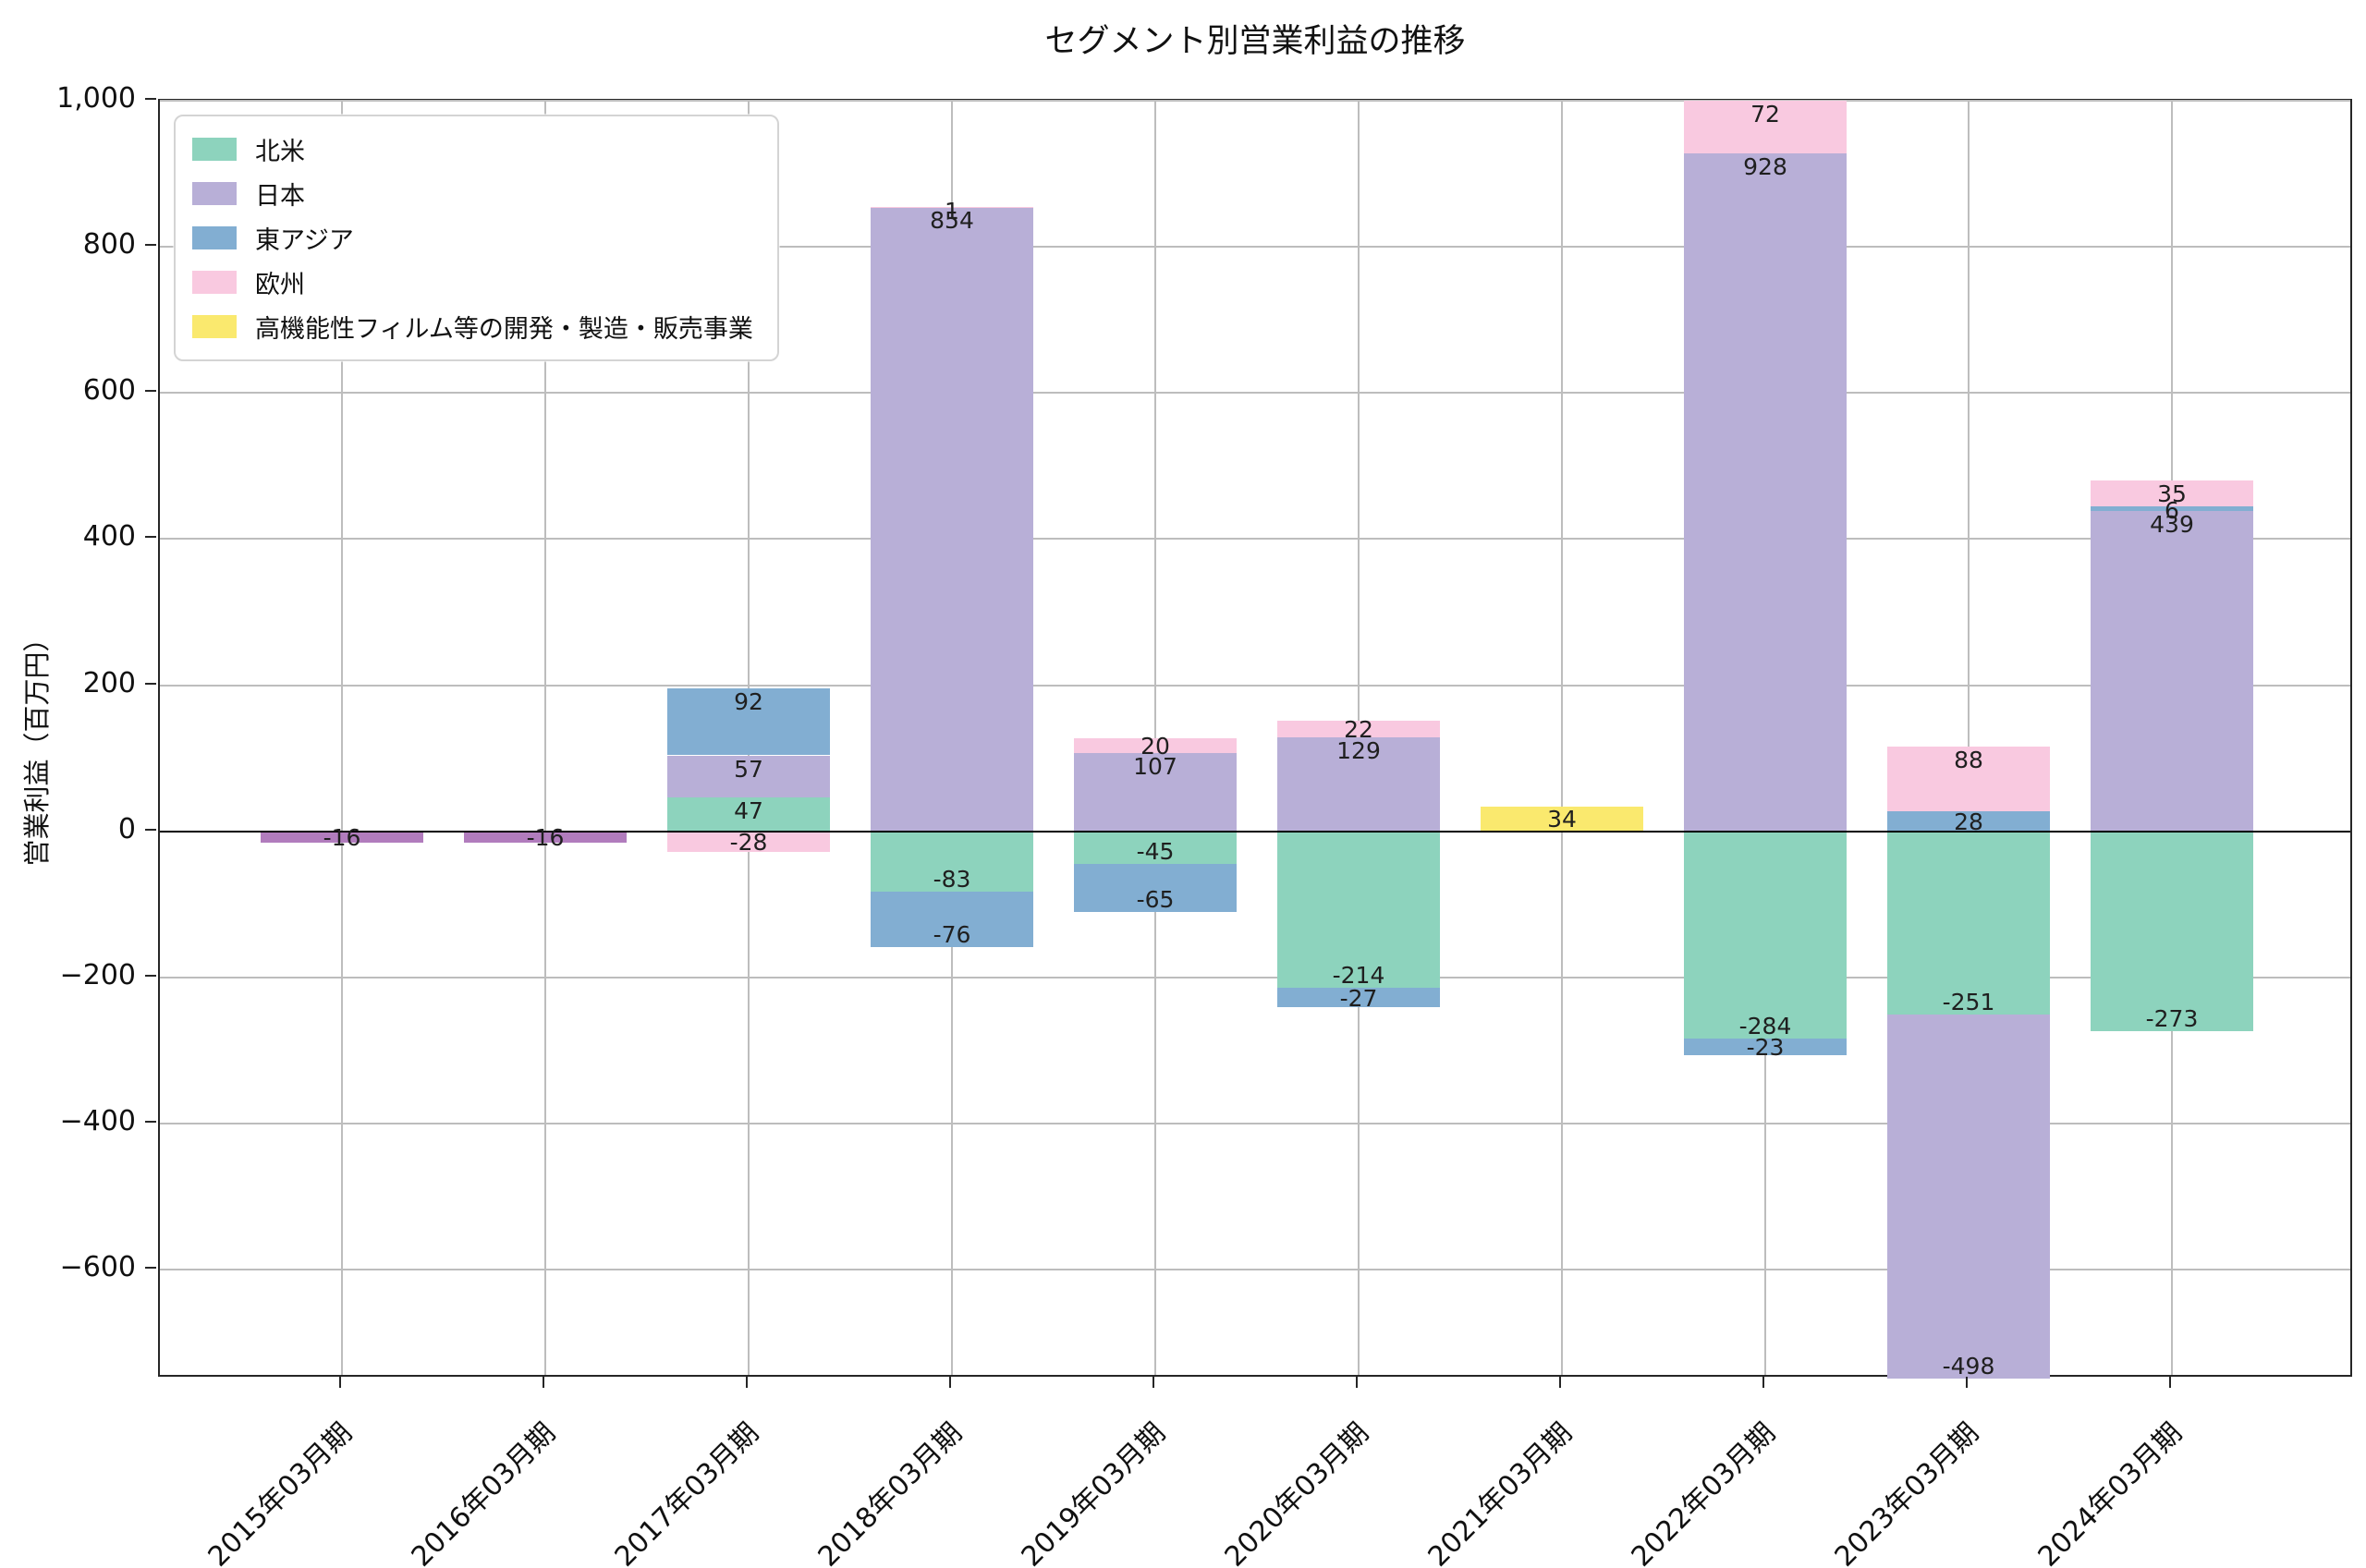  I want to click on bar-value-label: 35, so click(2172, 494).